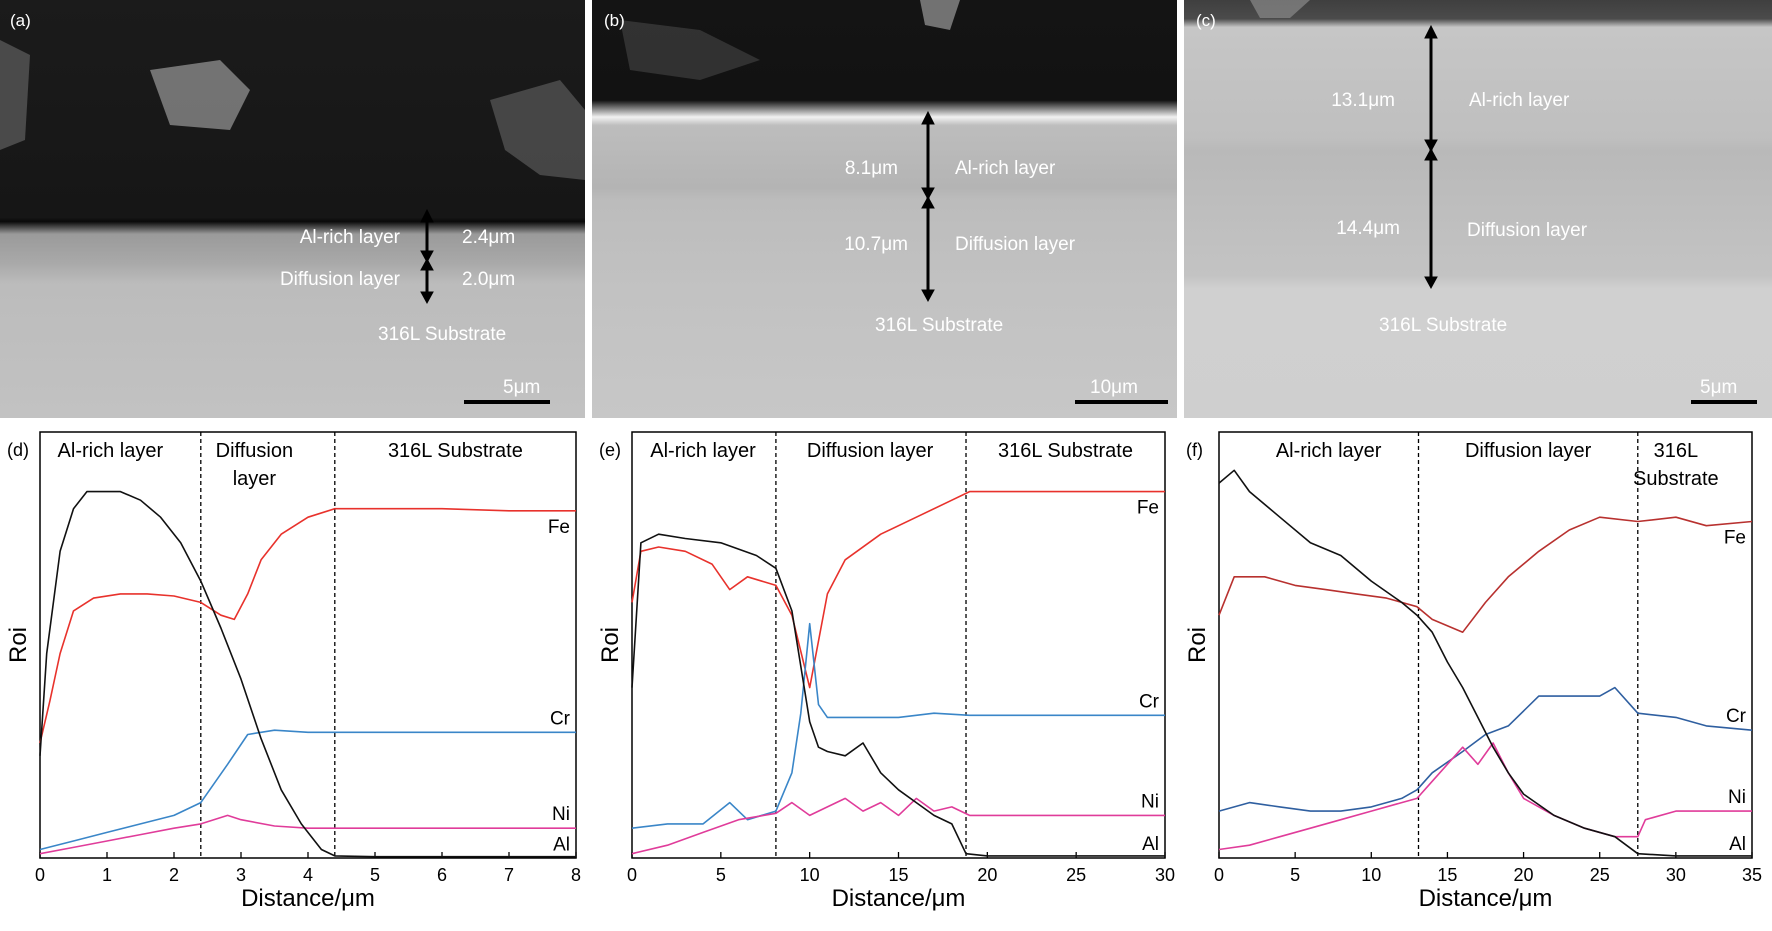 This screenshot has height=931, width=1772. Describe the element at coordinates (1121, 402) in the screenshot. I see `scale-bar-b` at that location.